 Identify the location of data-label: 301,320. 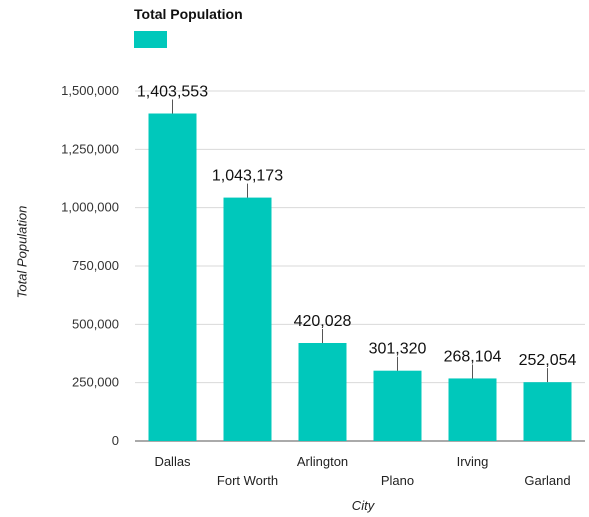
(398, 349).